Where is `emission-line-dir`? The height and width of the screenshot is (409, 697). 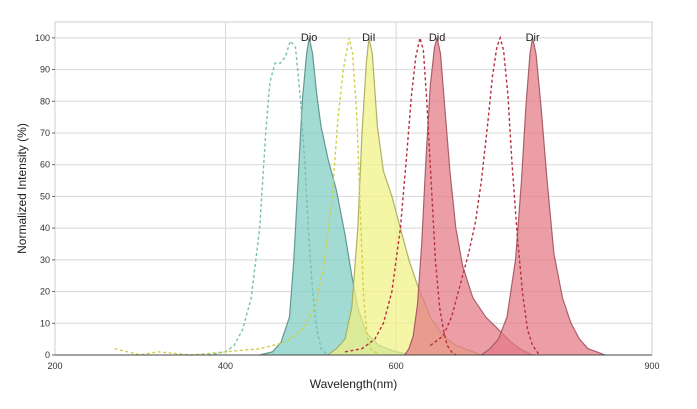
emission-line-dir is located at coordinates (543, 196).